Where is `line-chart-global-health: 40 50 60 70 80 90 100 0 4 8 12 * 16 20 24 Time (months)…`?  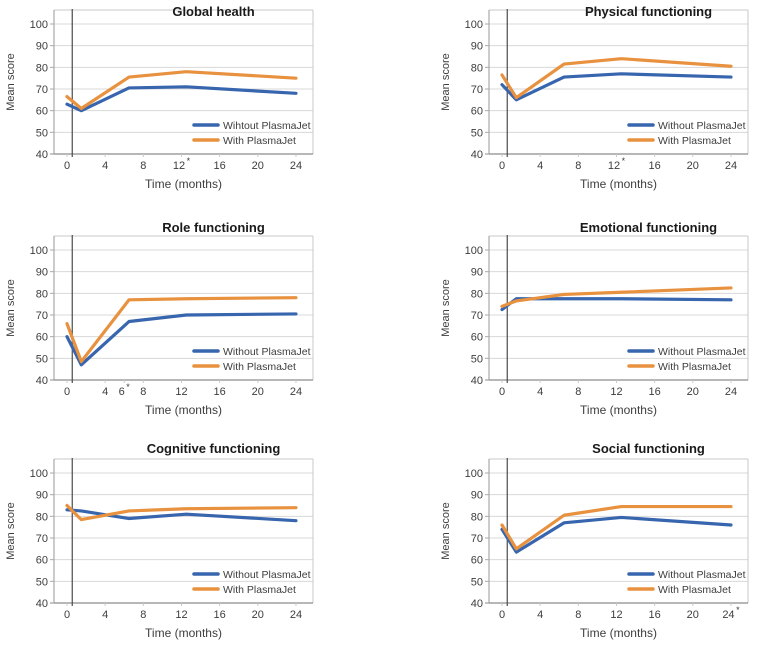
line-chart-global-health: 40 50 60 70 80 90 100 0 4 8 12 * 16 20 24 Time (months)… is located at coordinates (159, 97).